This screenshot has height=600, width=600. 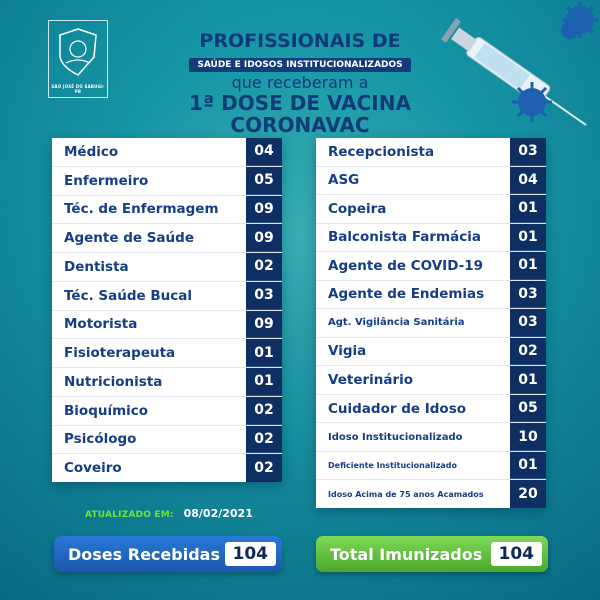 I want to click on row-label: Veterinário, so click(x=371, y=380).